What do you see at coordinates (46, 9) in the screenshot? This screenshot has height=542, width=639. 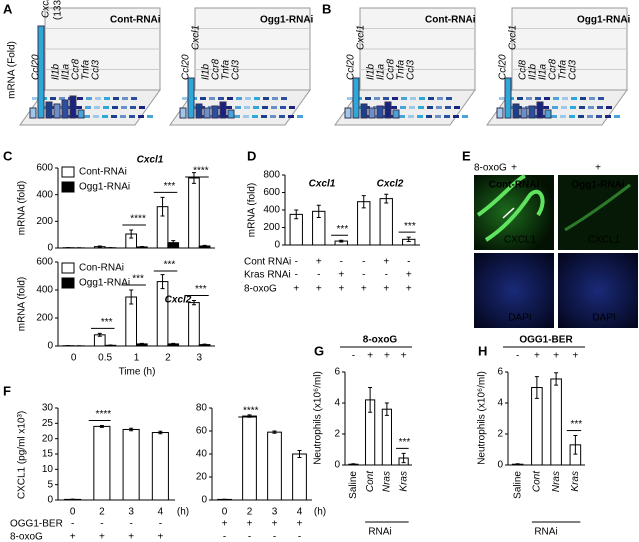 I see `gene-label: Cxcl1` at bounding box center [46, 9].